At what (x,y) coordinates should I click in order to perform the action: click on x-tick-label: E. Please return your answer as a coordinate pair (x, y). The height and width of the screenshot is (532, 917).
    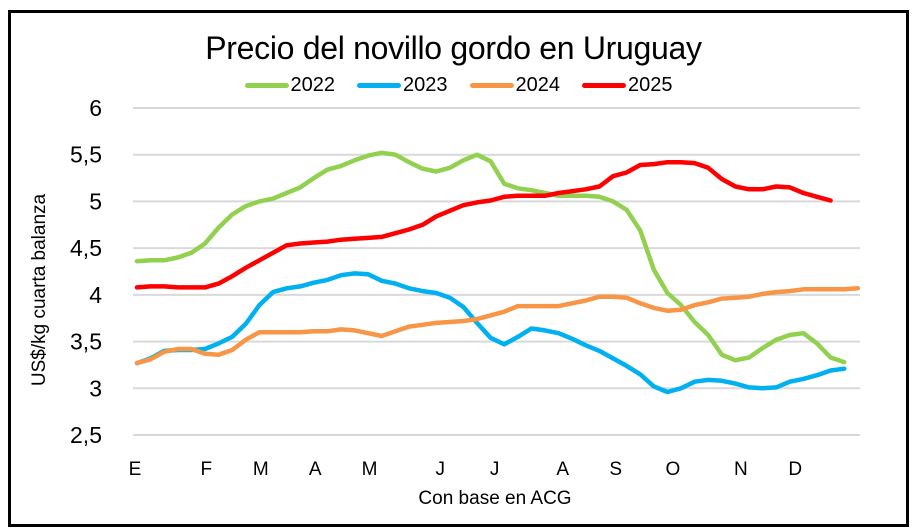
    Looking at the image, I should click on (135, 469).